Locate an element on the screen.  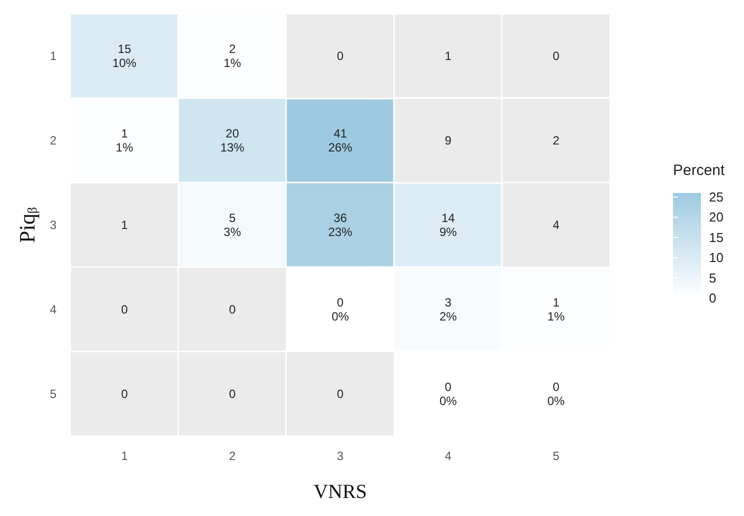
data-label: 20 13% is located at coordinates (232, 140).